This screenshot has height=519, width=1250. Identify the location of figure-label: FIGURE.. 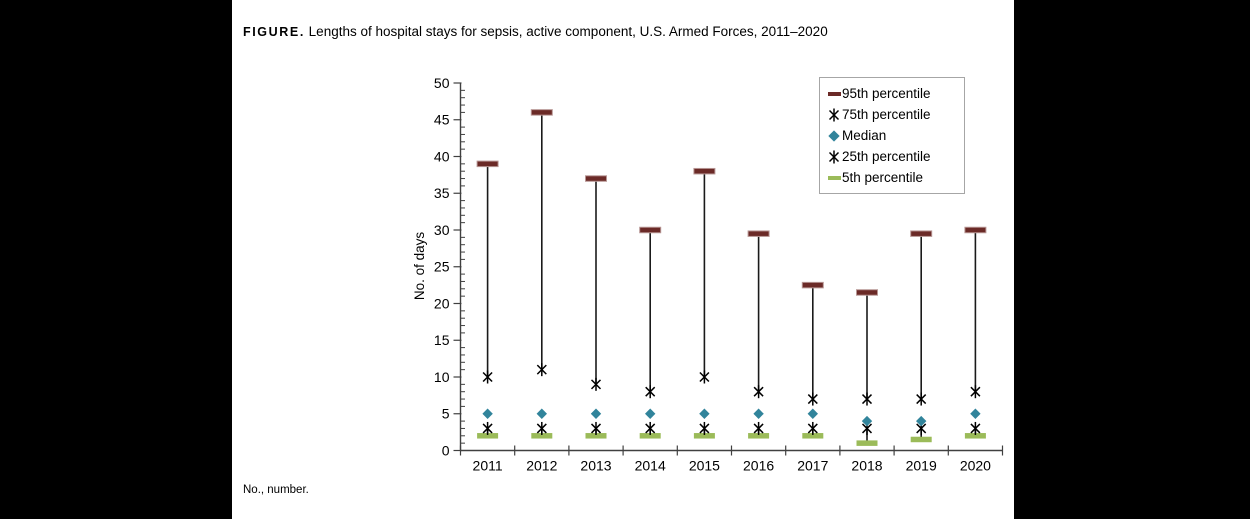
(274, 32).